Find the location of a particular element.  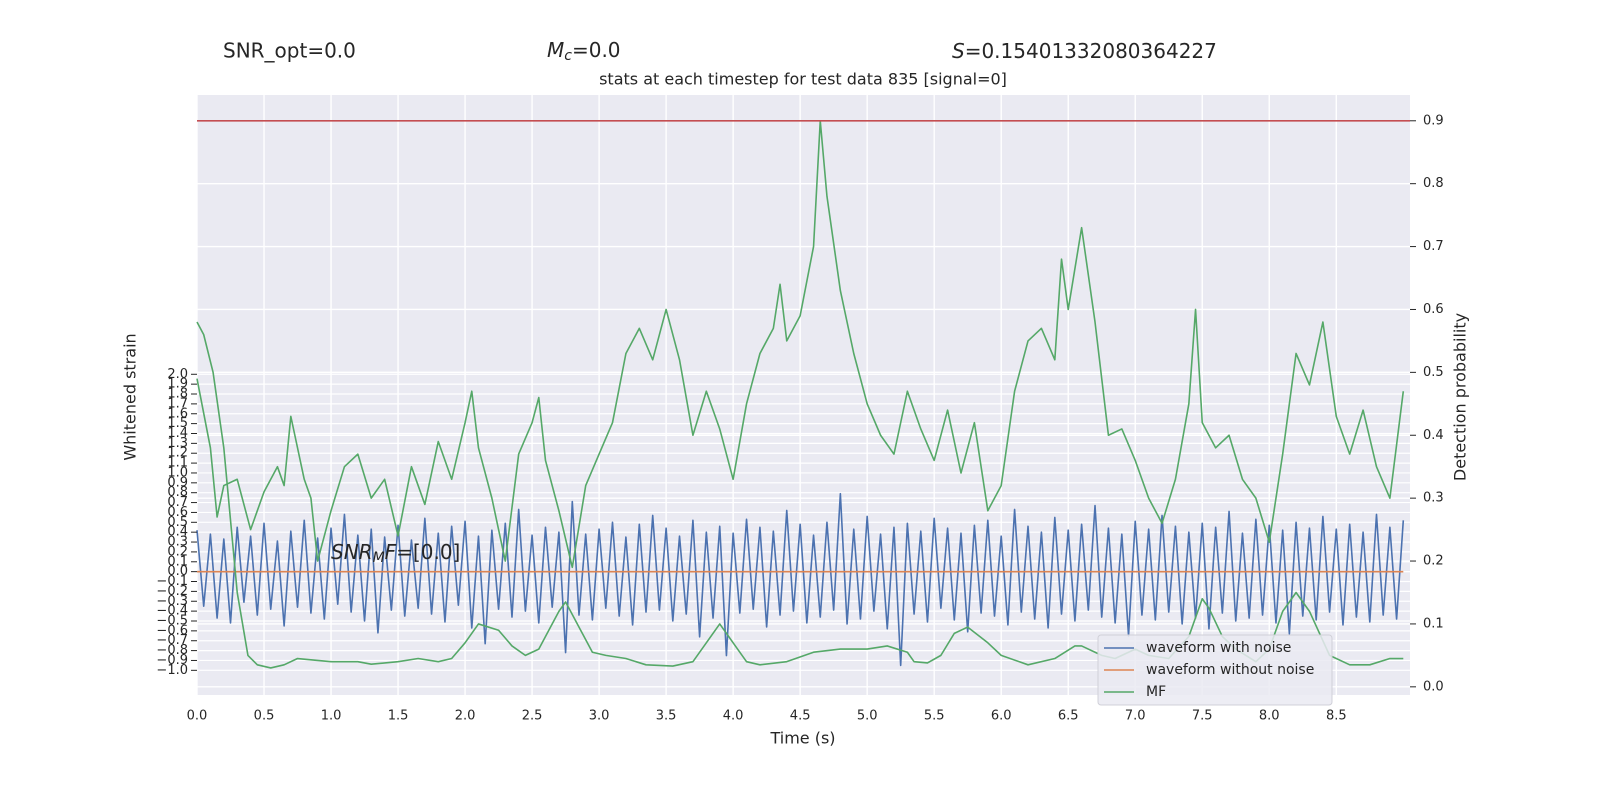

y-tick-label: −0.7 is located at coordinates (172, 640).